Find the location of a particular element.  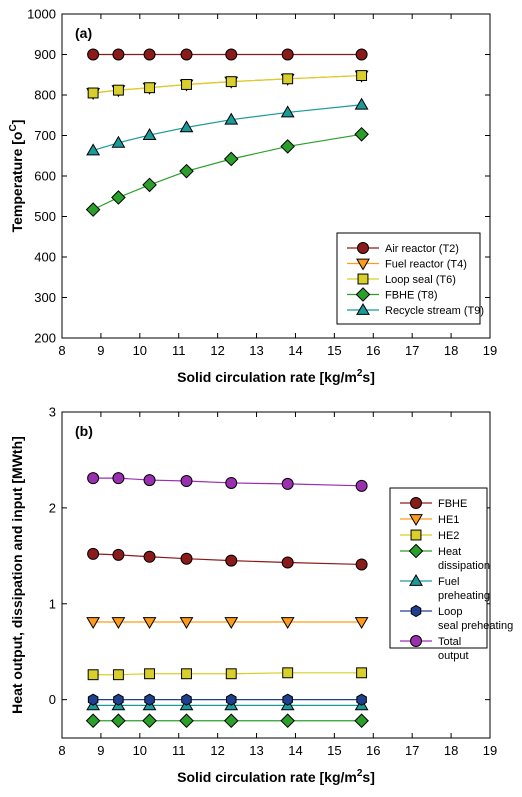

panel-a-ytick-label: 500 is located at coordinates (45, 216).